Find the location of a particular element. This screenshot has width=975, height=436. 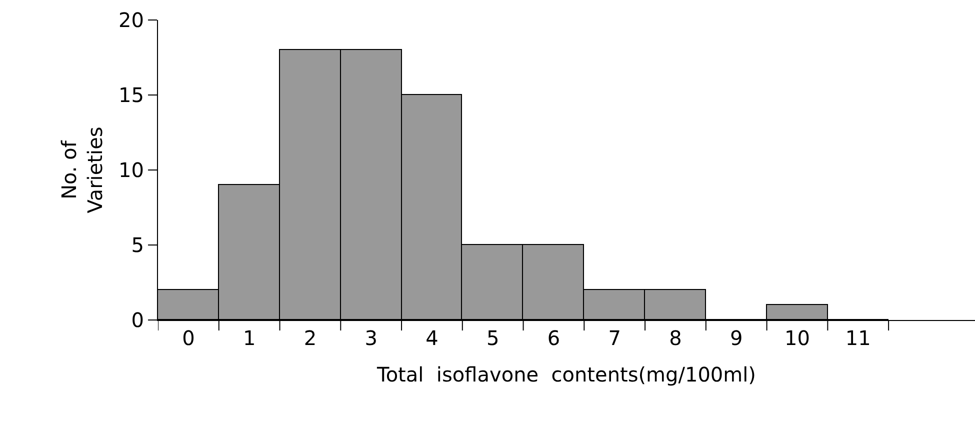

x-tick-label: 9 is located at coordinates (736, 338).